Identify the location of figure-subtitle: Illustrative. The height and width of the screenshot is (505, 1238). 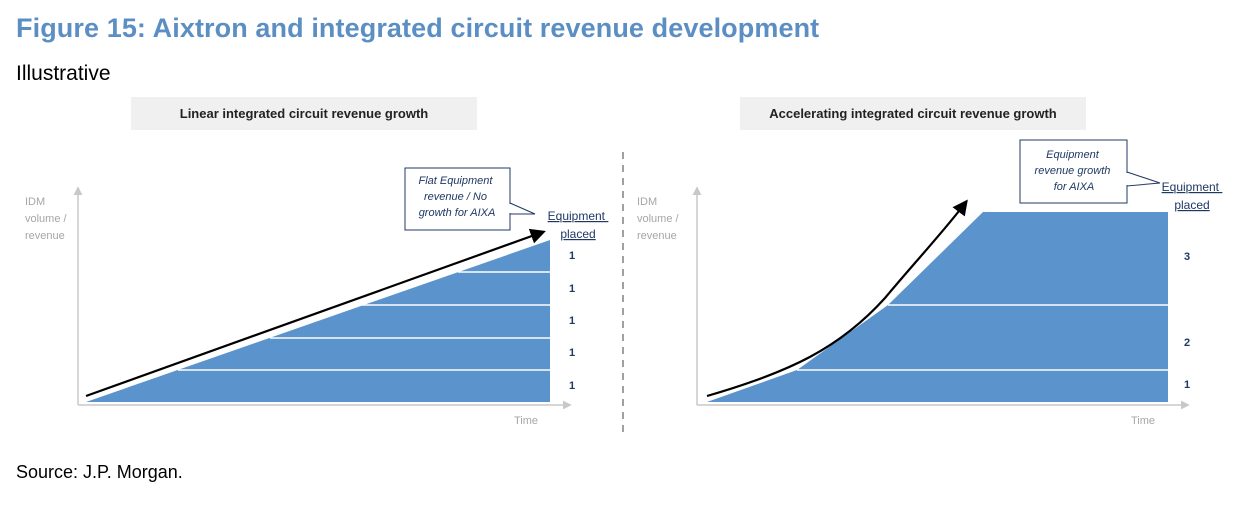
(63, 73).